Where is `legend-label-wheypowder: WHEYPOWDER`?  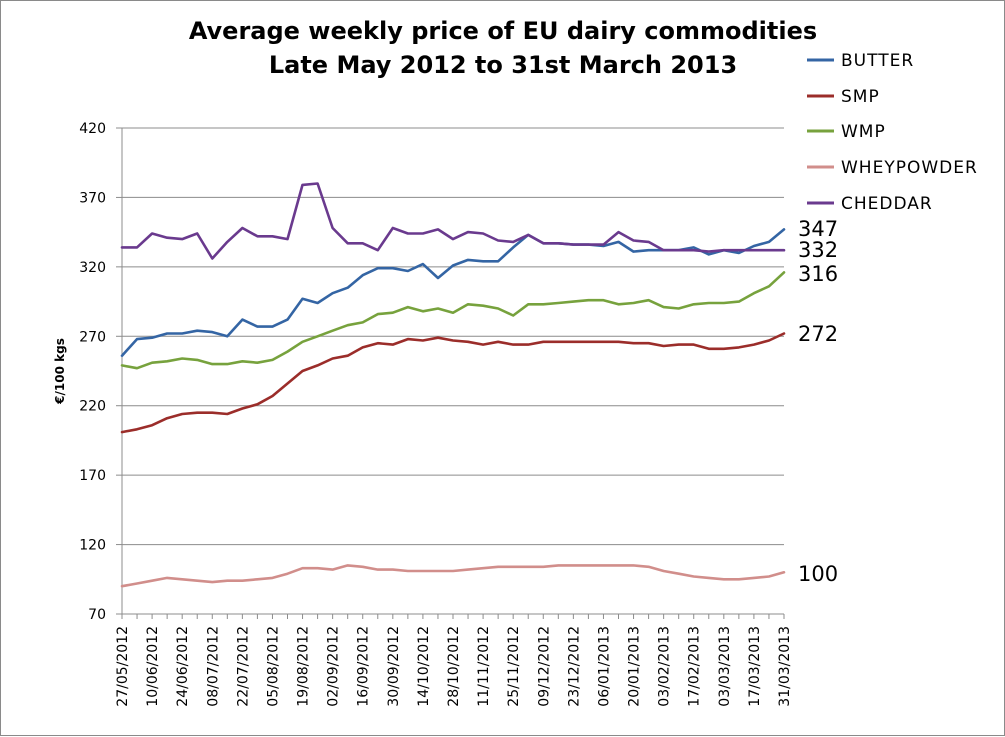 legend-label-wheypowder: WHEYPOWDER is located at coordinates (909, 168).